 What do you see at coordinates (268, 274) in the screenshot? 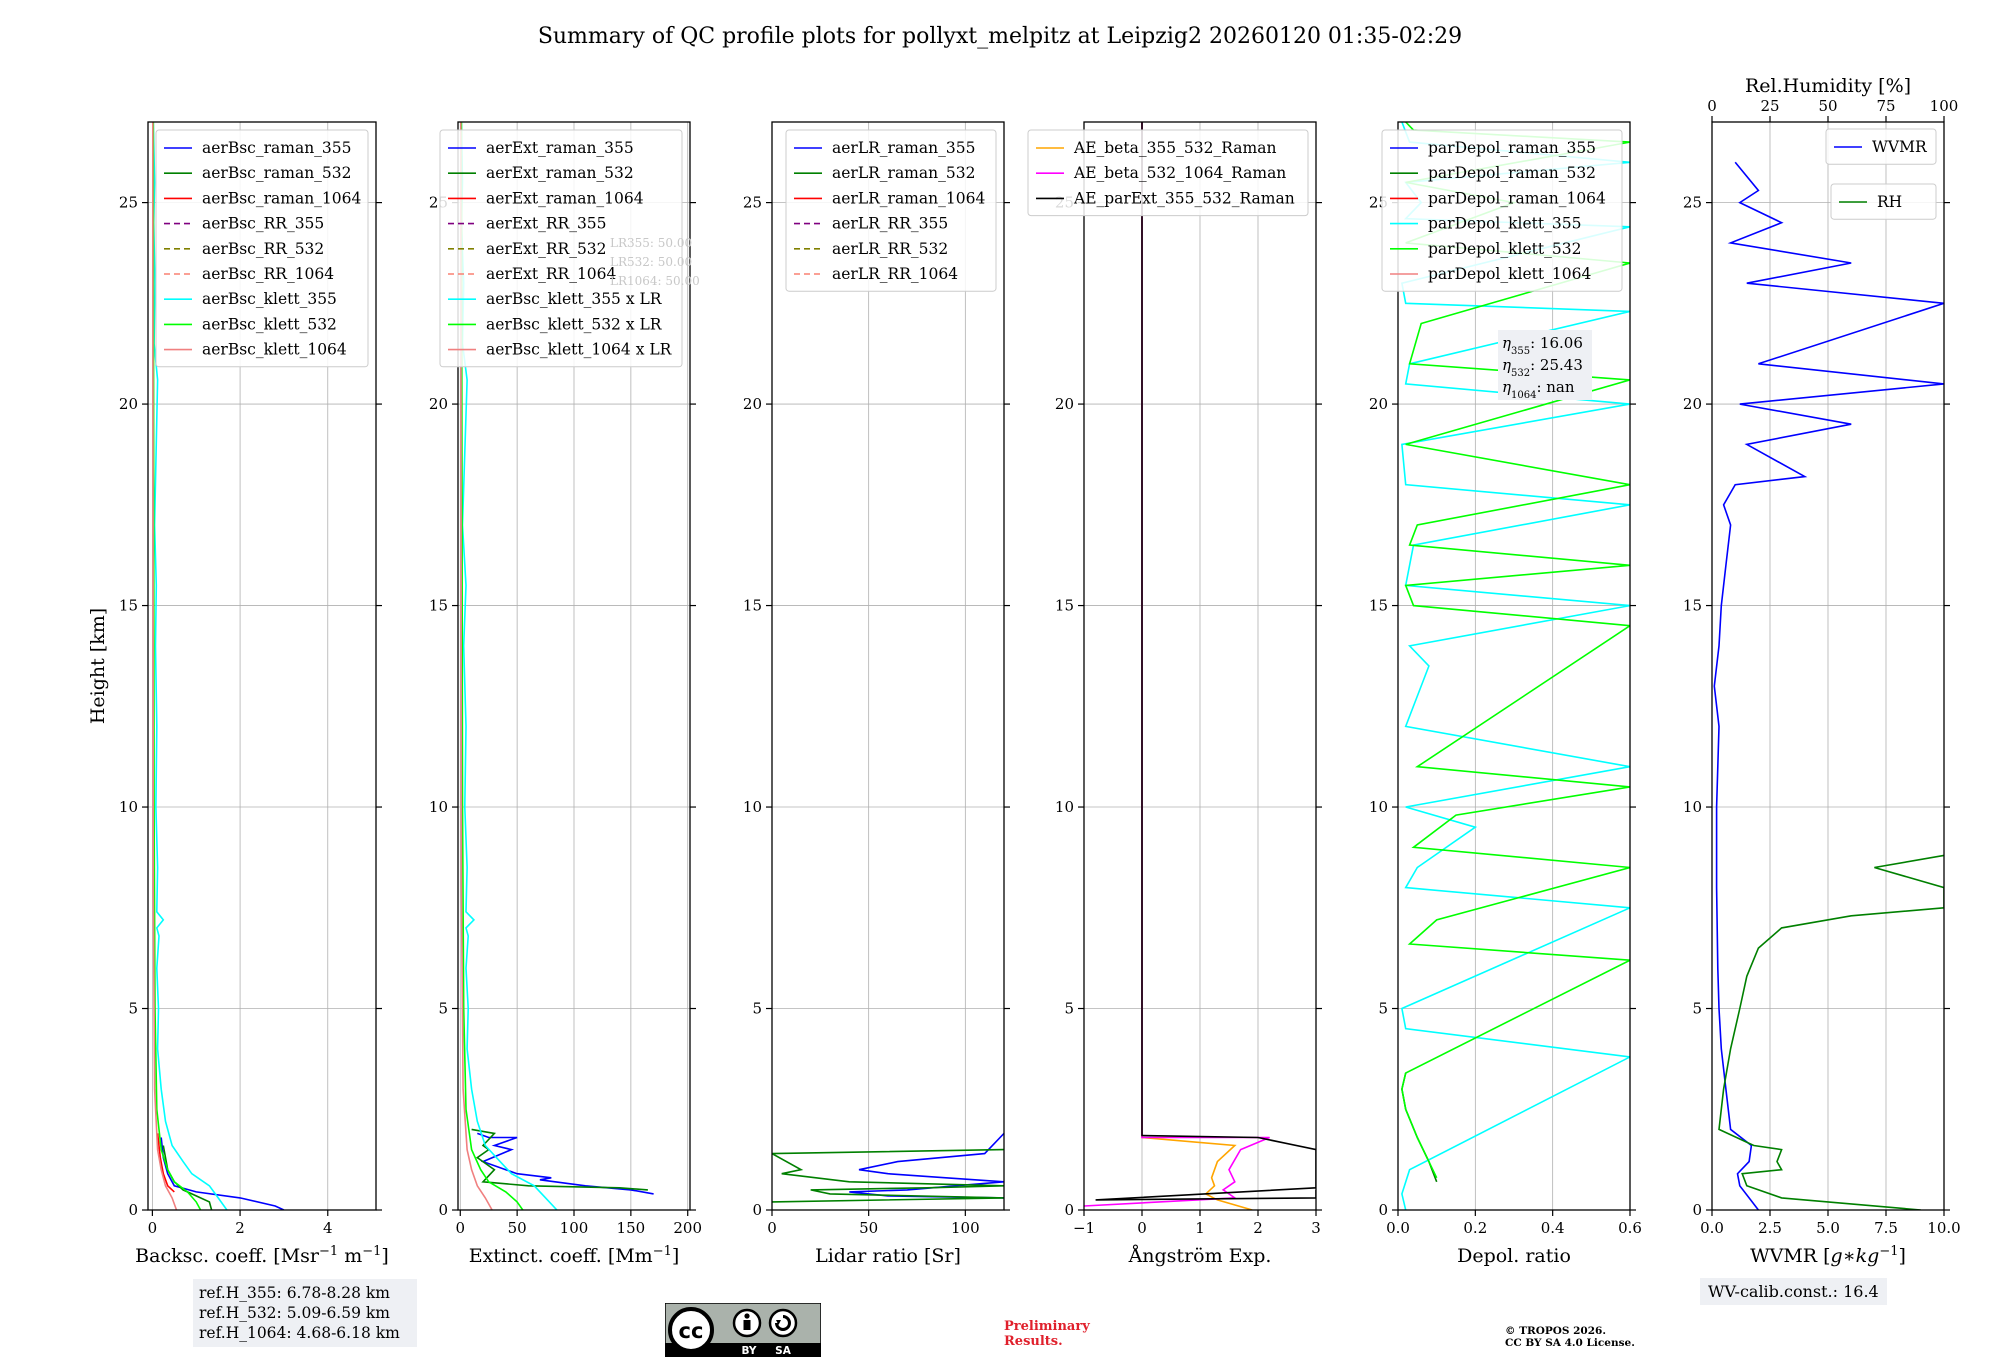
I see `legend-label: aerBsc_RR_1064` at bounding box center [268, 274].